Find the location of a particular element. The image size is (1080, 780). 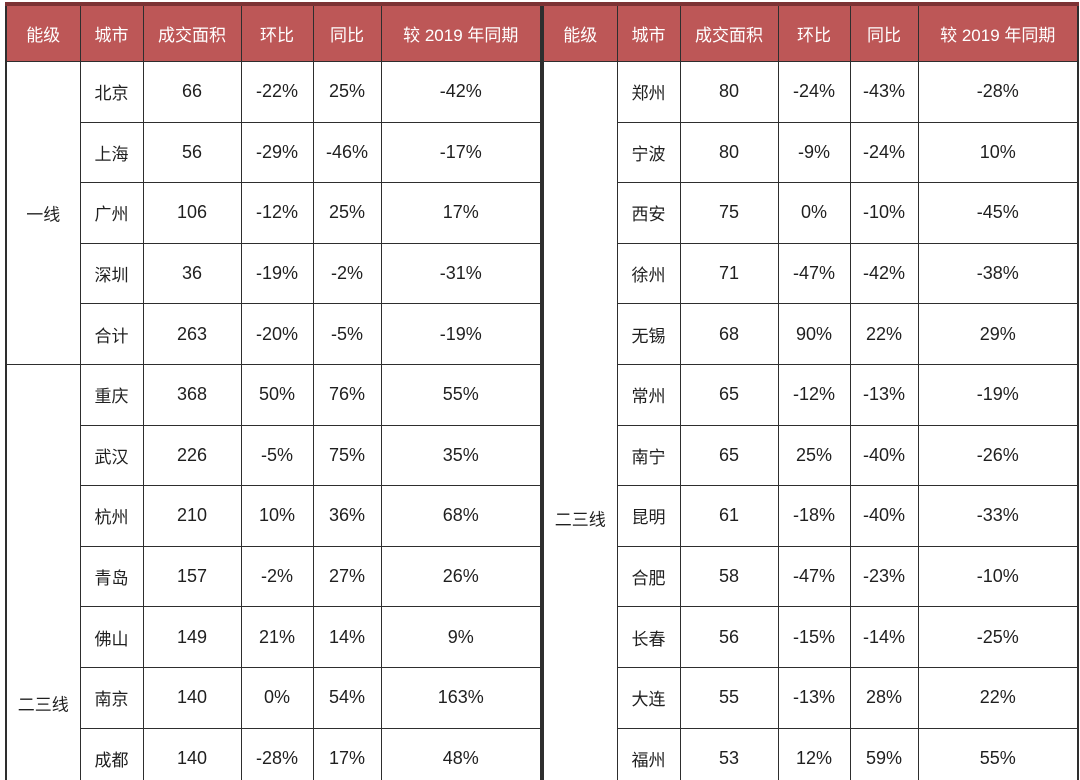

city-cell: 北京 is located at coordinates (111, 92).